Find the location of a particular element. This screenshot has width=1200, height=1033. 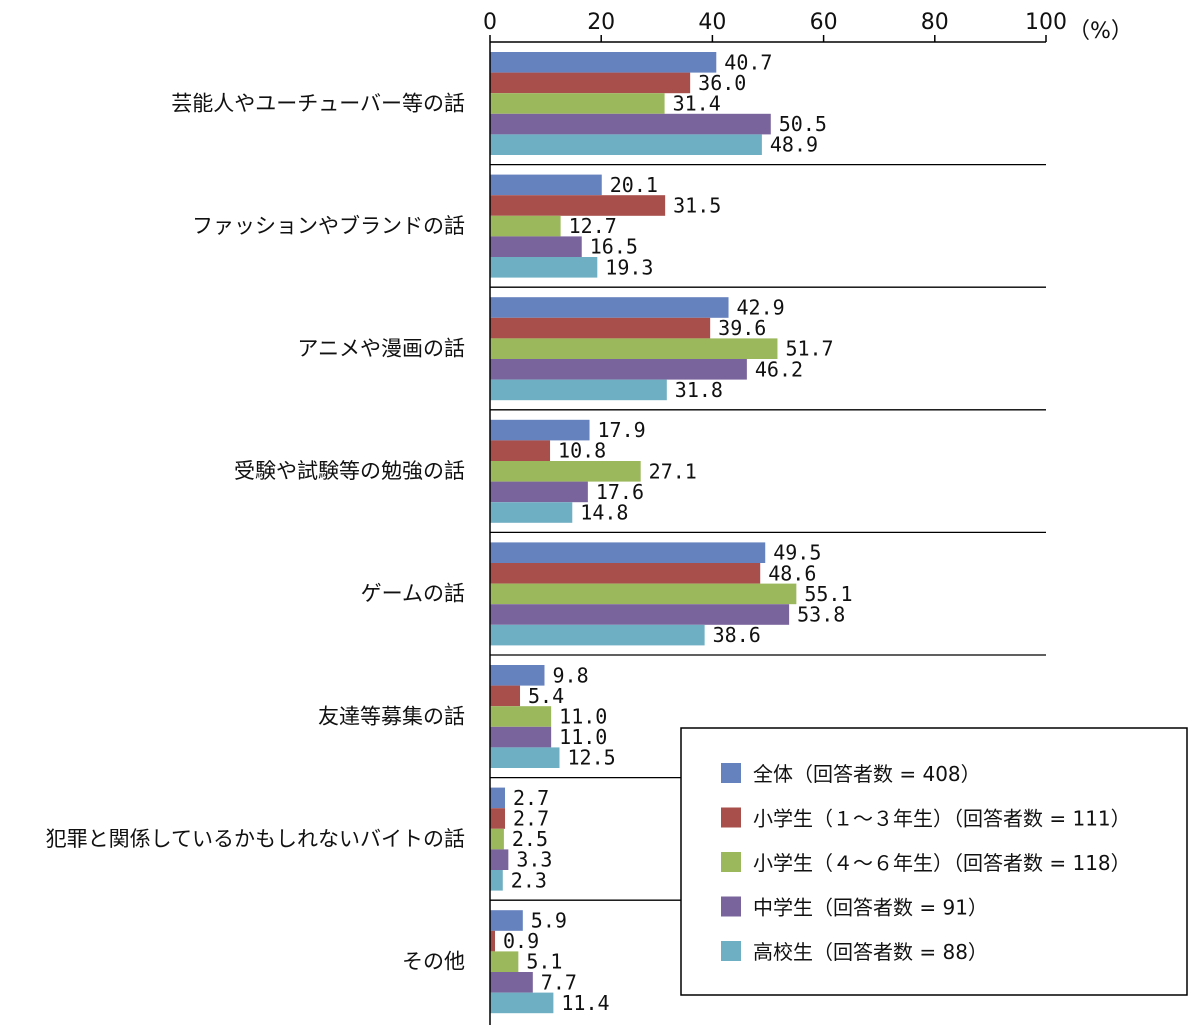

value-label: 53.8 is located at coordinates (821, 615).